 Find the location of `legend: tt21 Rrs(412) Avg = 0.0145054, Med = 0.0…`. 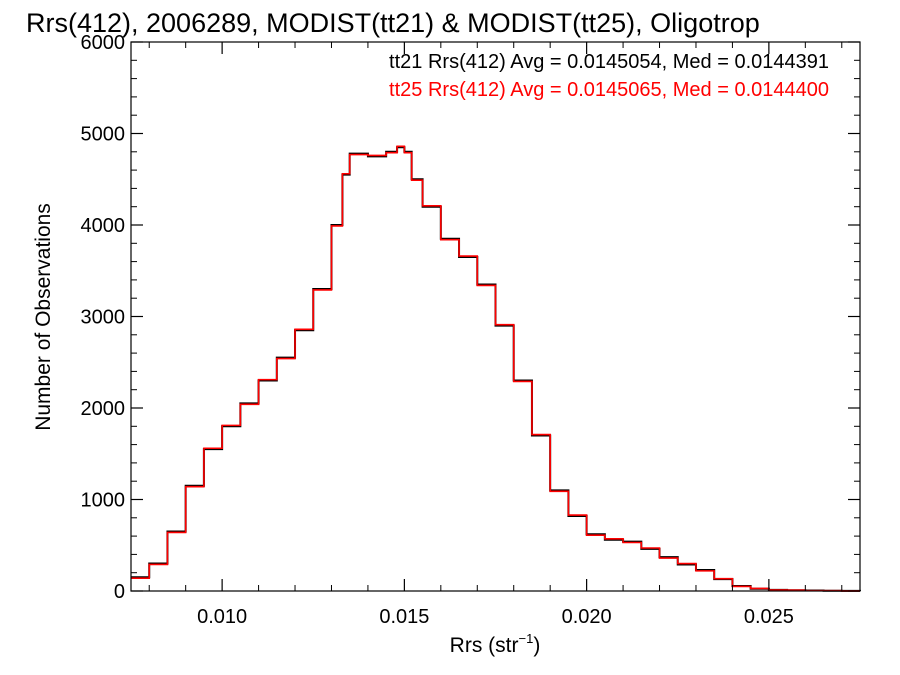

legend: tt21 Rrs(412) Avg = 0.0145054, Med = 0.0… is located at coordinates (609, 76).